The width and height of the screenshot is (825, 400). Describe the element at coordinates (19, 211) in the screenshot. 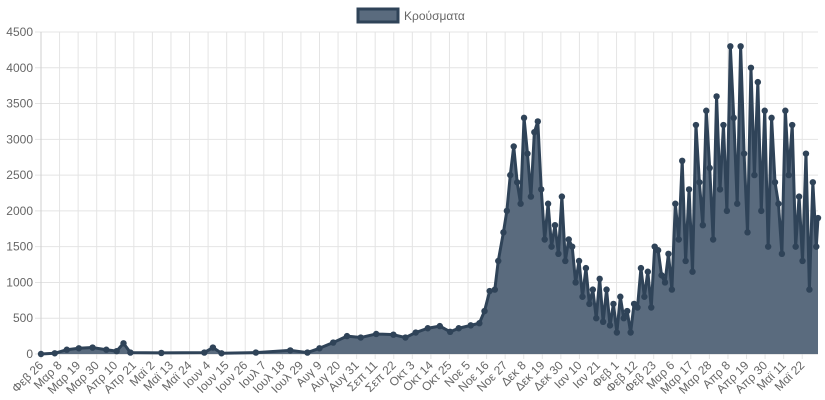

I see `y-tick-label: 2000` at that location.